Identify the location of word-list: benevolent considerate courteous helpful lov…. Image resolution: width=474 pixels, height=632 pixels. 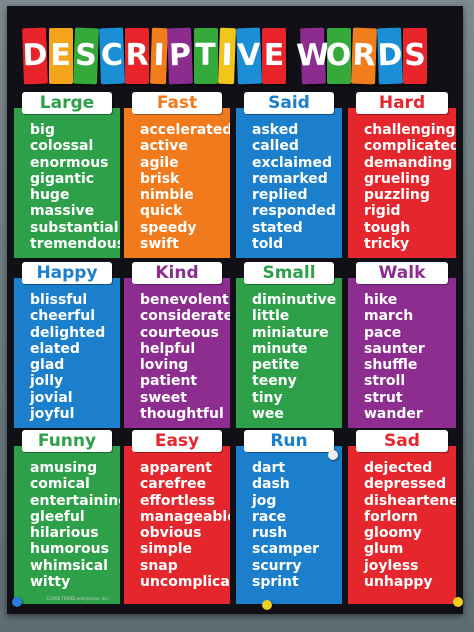
(177, 350).